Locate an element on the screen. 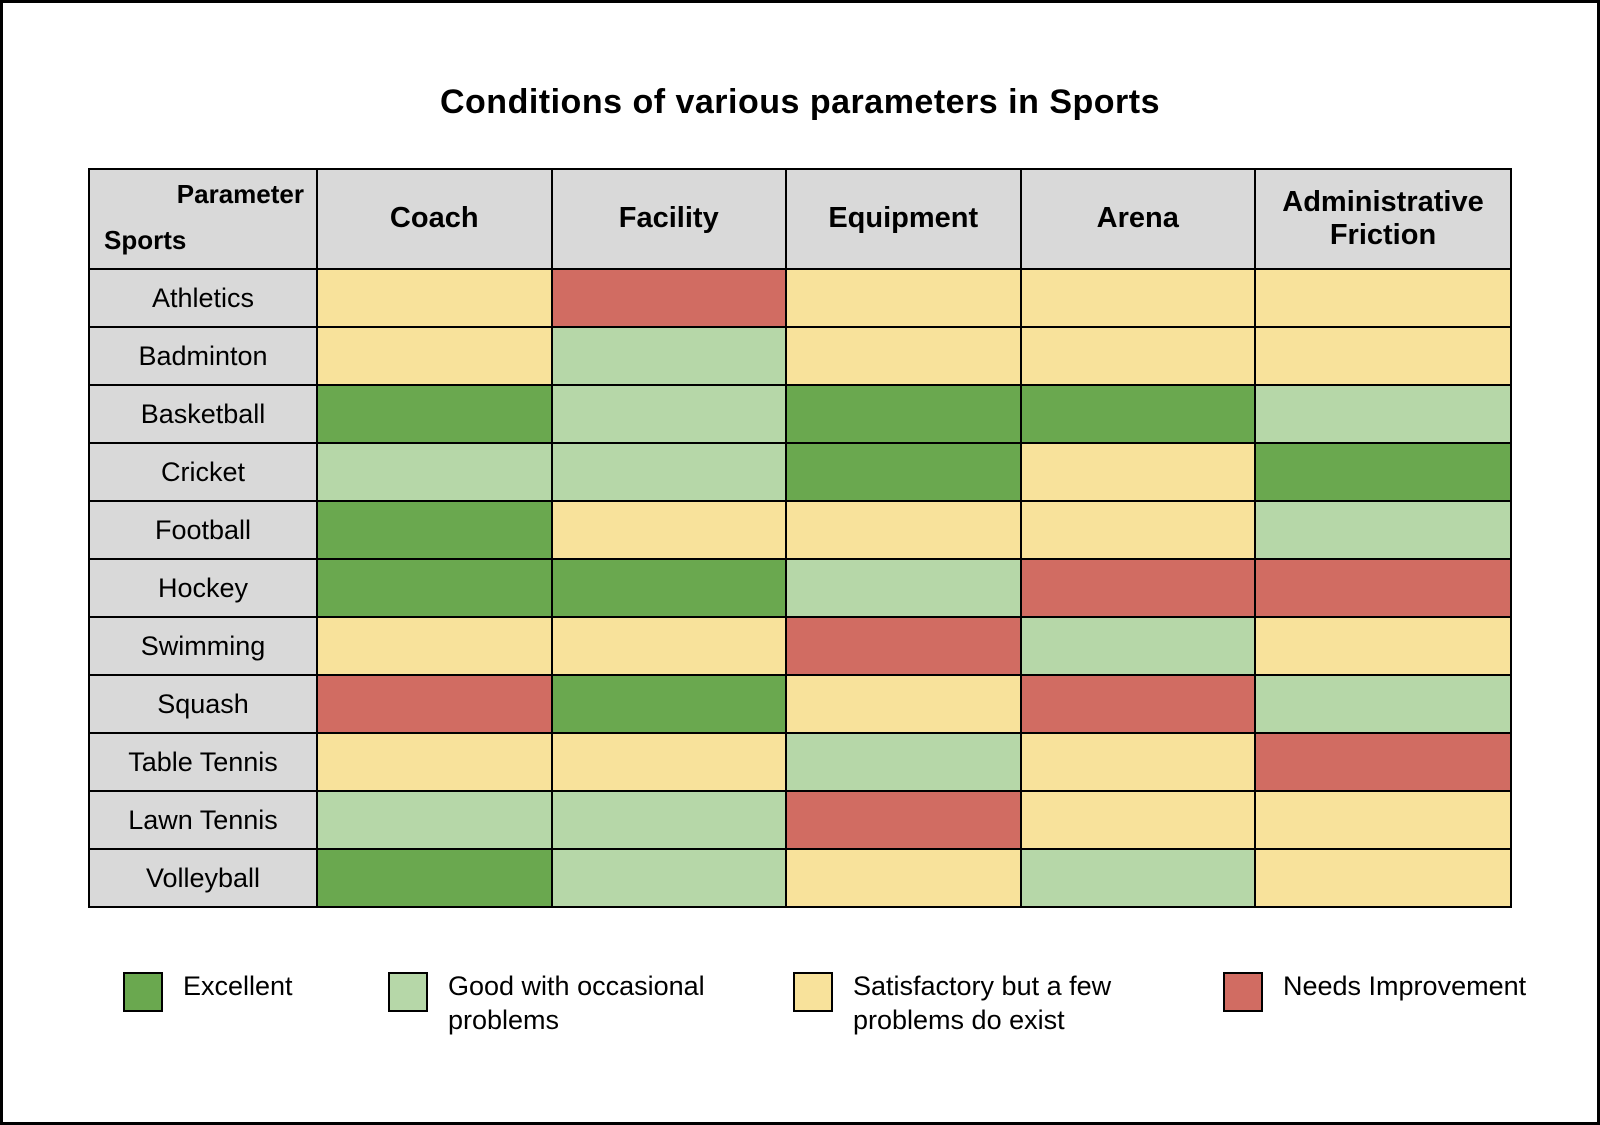 The width and height of the screenshot is (1600, 1125). legend-label: Excellent is located at coordinates (238, 986).